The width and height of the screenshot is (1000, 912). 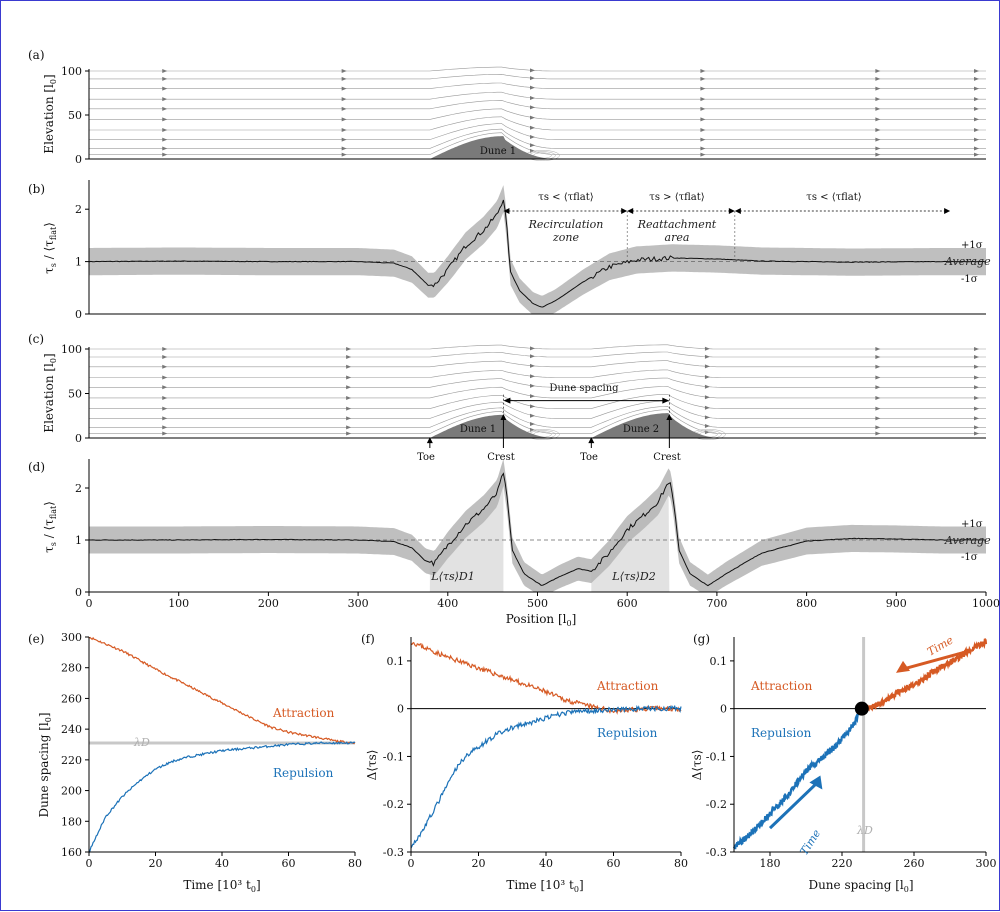 I want to click on dune2-label-c: Dune 2, so click(x=641, y=429).